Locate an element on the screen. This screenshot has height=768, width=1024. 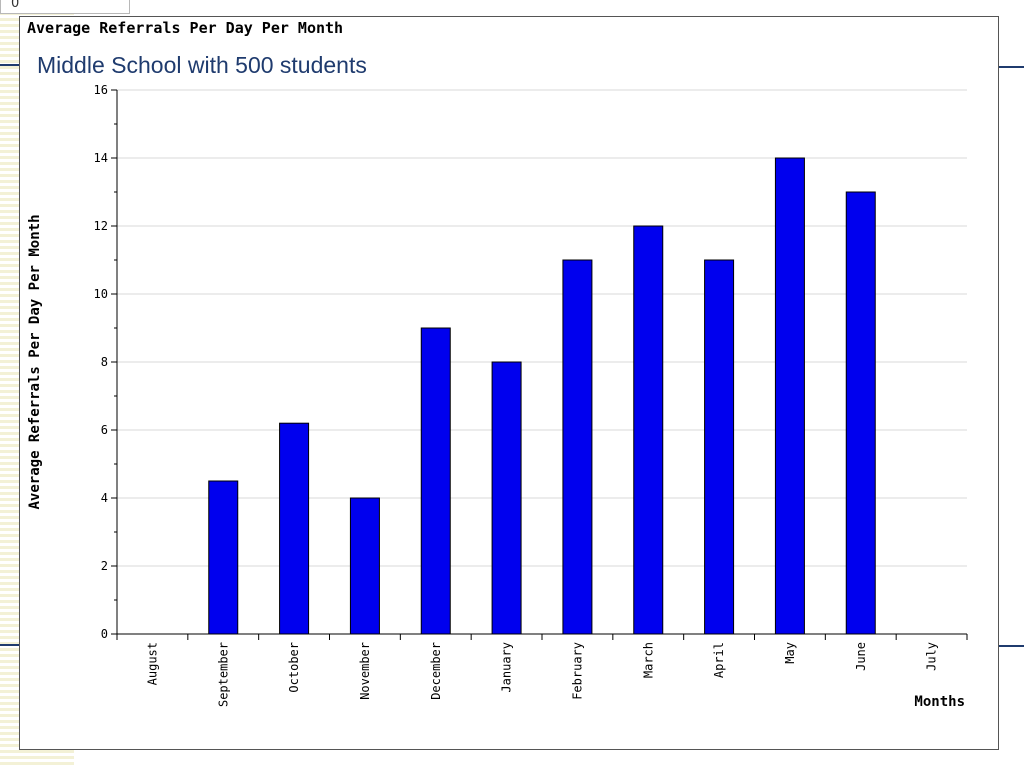
chart-subtitle: Middle School with 500 students is located at coordinates (202, 65).